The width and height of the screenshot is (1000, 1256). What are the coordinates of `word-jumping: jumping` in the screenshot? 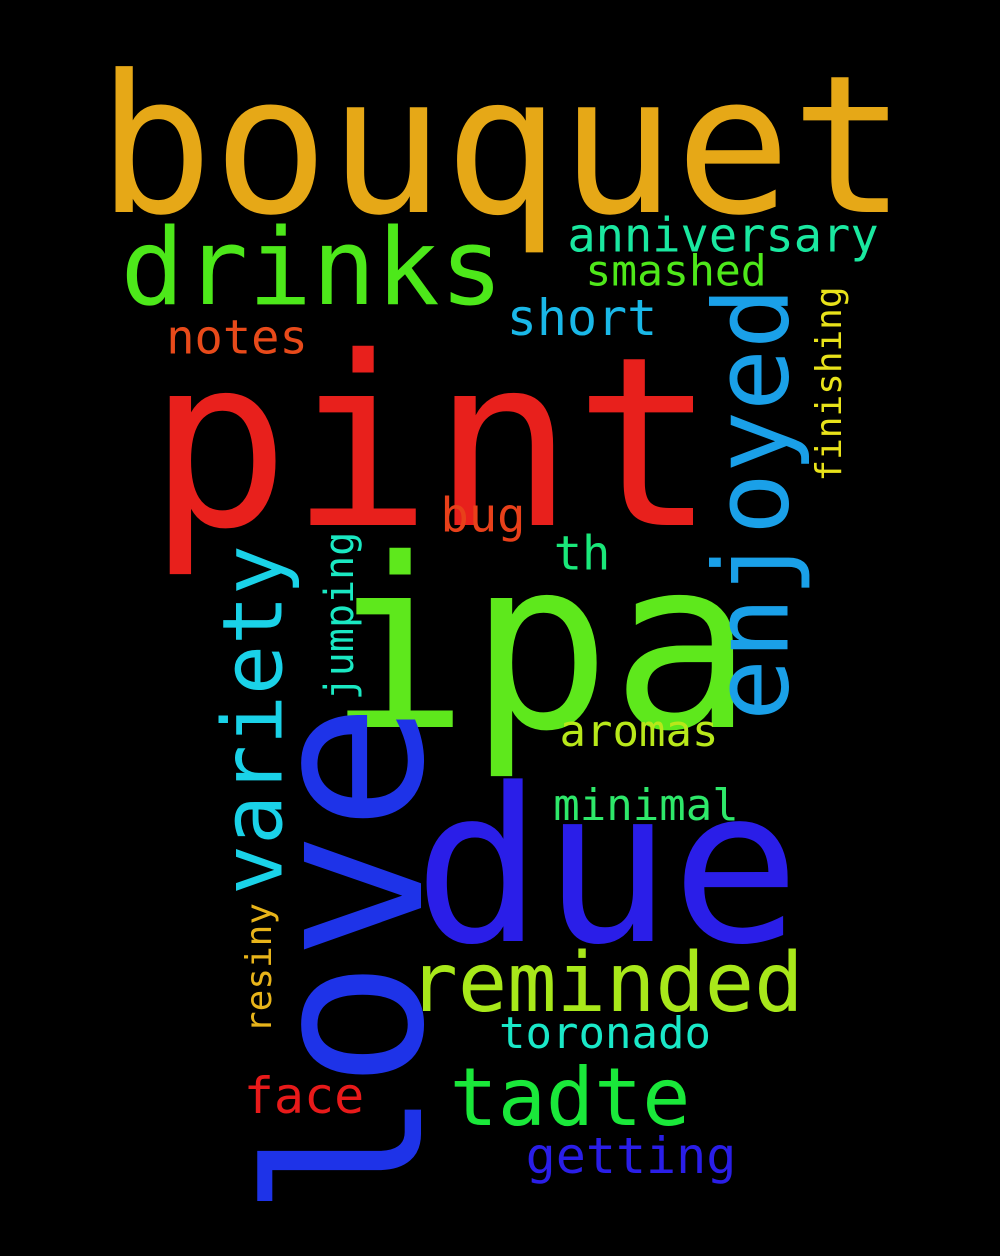 It's located at (340, 616).